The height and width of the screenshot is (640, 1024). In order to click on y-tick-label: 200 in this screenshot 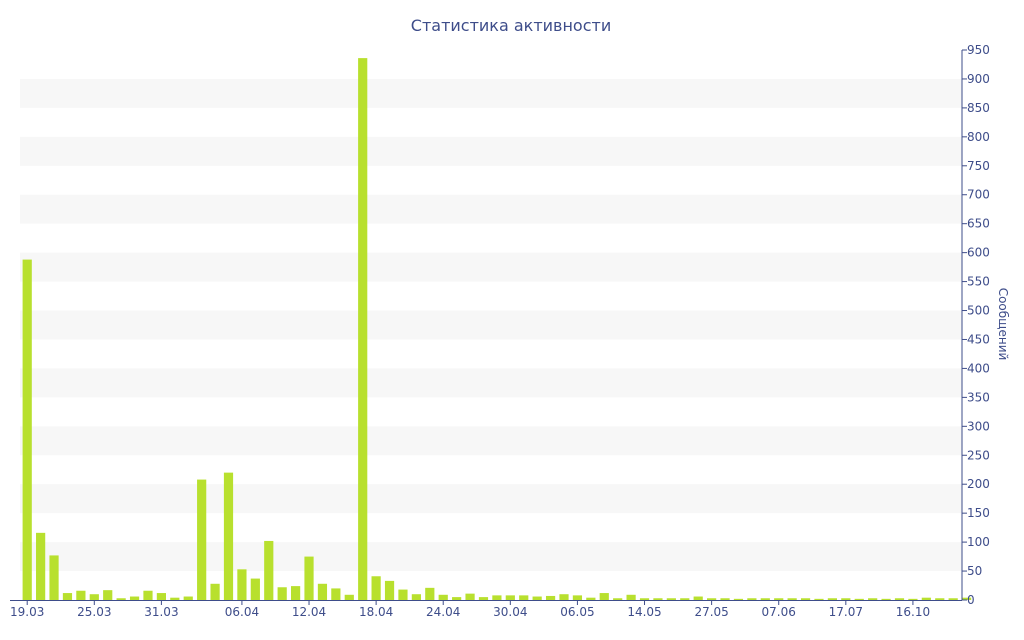, I will do `click(978, 484)`.